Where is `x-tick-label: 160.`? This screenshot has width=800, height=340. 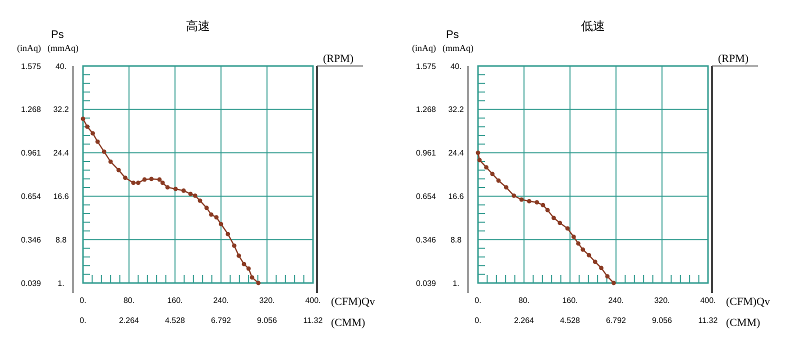 x-tick-label: 160. is located at coordinates (570, 300).